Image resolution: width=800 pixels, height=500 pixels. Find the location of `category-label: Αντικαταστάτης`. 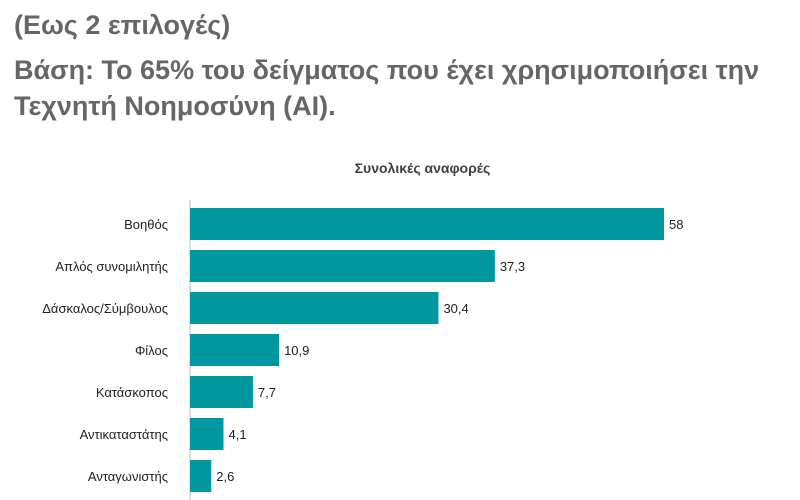

category-label: Αντικαταστάτης is located at coordinates (124, 434).